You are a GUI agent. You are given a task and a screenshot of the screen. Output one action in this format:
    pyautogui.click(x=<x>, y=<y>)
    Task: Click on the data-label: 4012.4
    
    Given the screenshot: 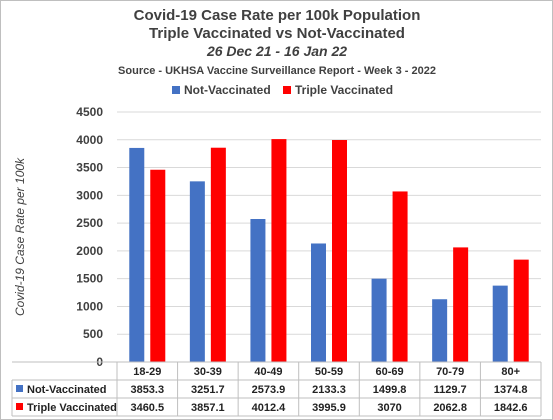 What is the action you would take?
    pyautogui.click(x=269, y=408)
    